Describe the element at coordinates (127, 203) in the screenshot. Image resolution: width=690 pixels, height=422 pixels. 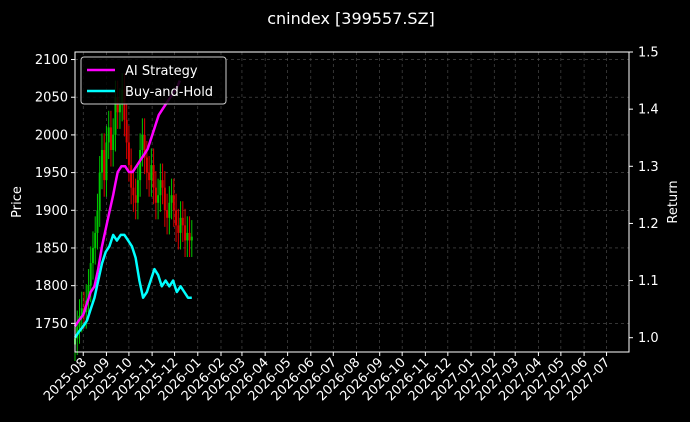
I see `series-line-ai-strategy` at that location.